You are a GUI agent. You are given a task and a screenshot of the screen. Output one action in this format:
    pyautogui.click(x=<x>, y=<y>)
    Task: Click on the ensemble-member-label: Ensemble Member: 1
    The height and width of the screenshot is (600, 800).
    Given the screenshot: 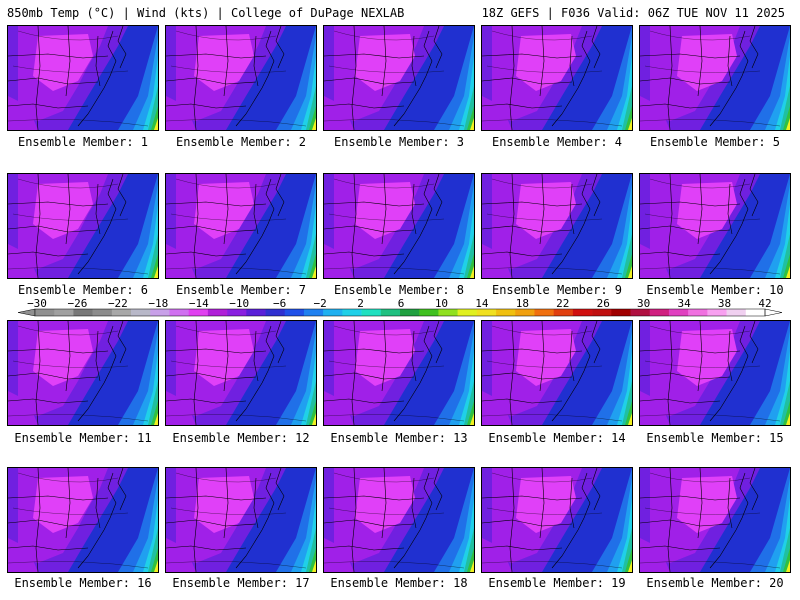 What is the action you would take?
    pyautogui.click(x=83, y=142)
    